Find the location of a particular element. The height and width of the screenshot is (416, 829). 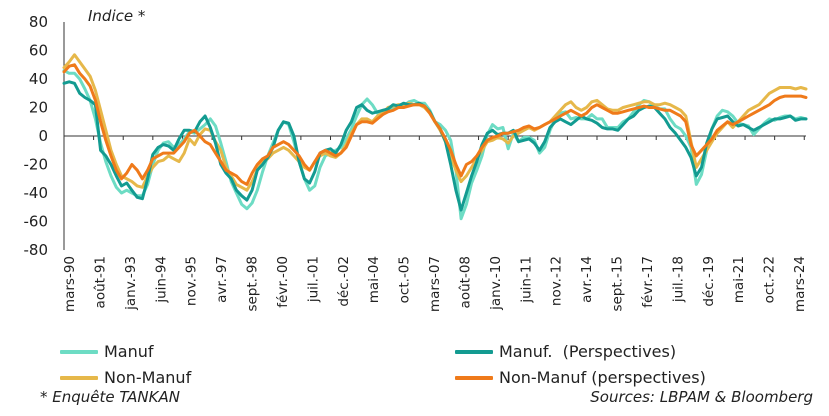

y-tick-label: -20 is located at coordinates (36, 165).